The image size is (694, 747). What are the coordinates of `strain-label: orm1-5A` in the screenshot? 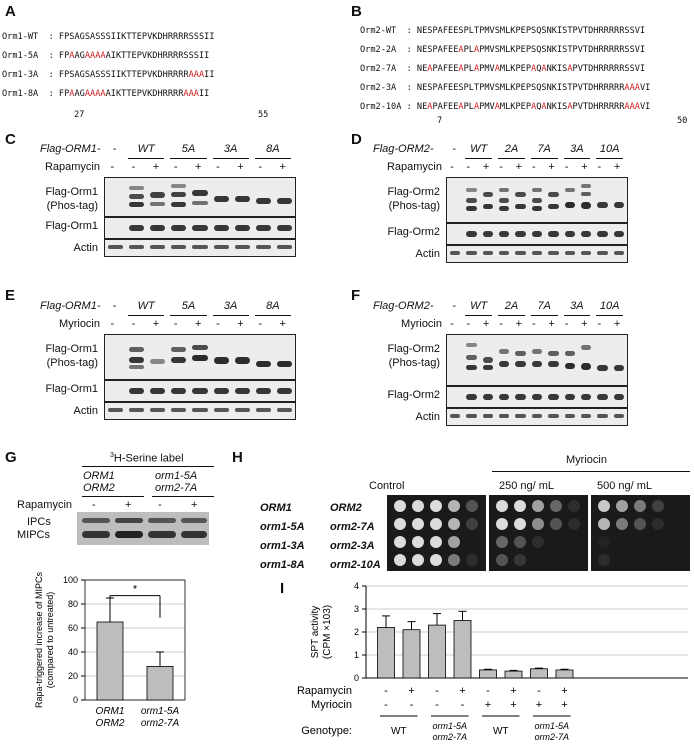 It's located at (282, 527).